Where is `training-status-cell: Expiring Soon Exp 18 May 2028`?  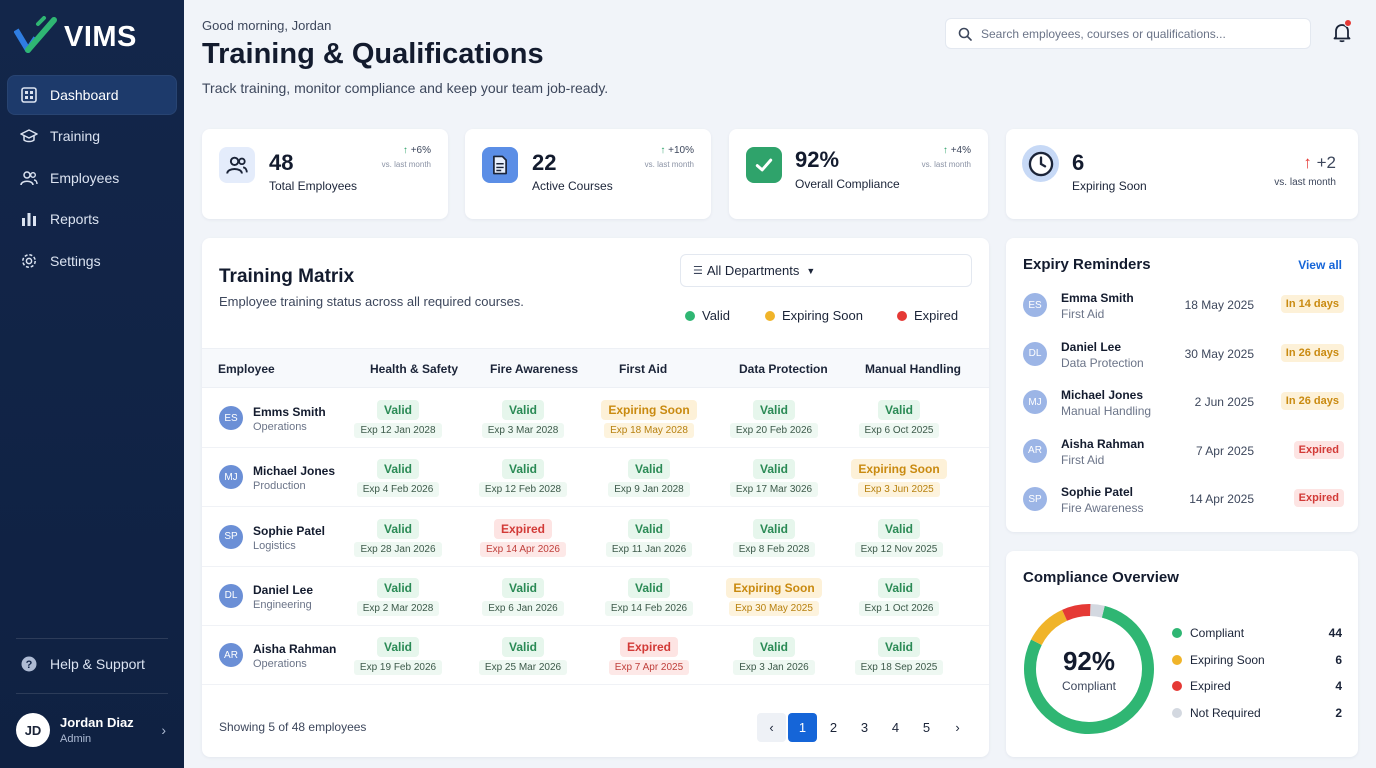
training-status-cell: Expiring Soon Exp 18 May 2028 is located at coordinates (649, 419).